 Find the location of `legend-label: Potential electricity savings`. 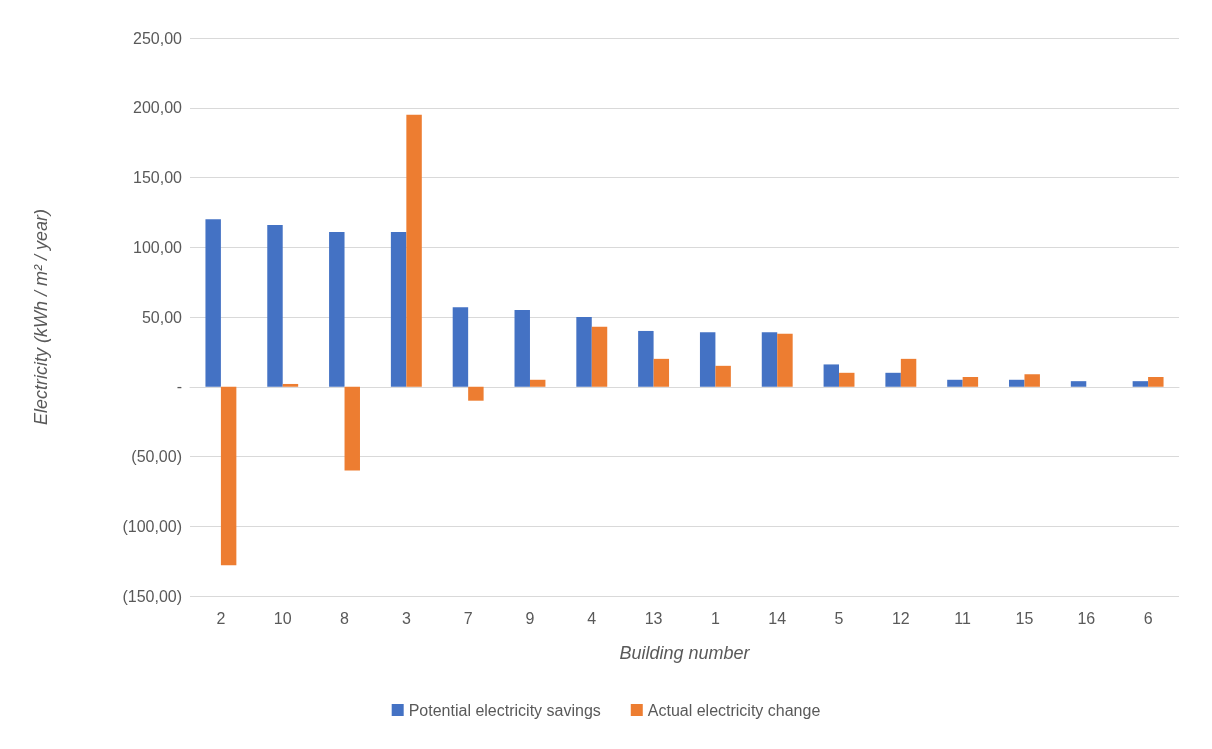

legend-label: Potential electricity savings is located at coordinates (504, 710).